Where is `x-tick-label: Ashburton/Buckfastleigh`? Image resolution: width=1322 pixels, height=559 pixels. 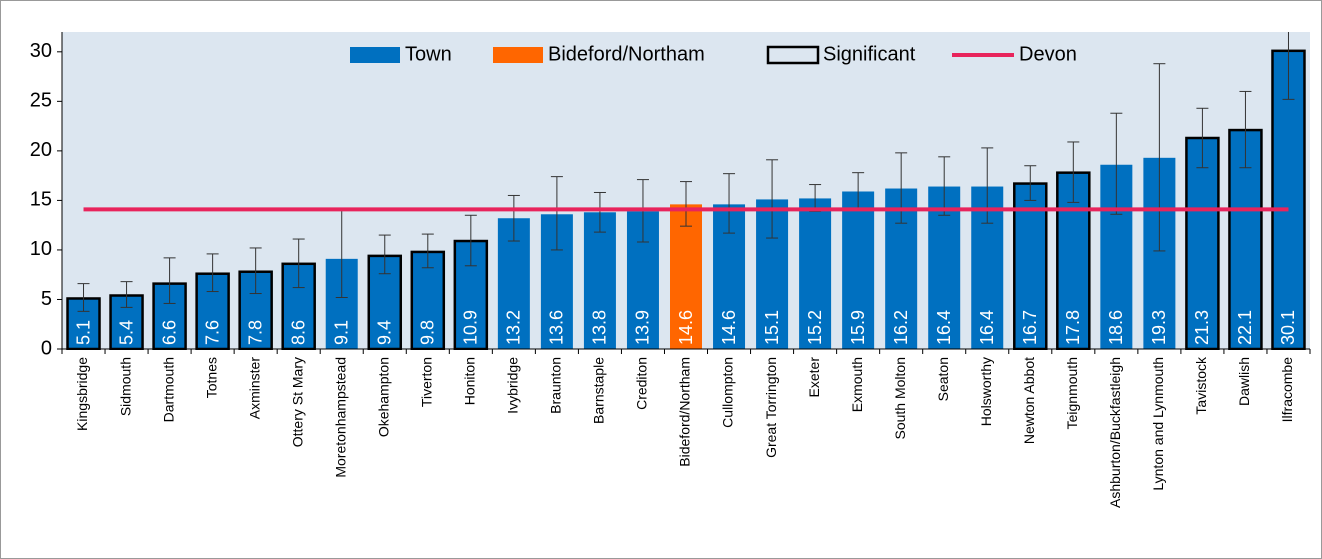
x-tick-label: Ashburton/Buckfastleigh is located at coordinates (1115, 432).